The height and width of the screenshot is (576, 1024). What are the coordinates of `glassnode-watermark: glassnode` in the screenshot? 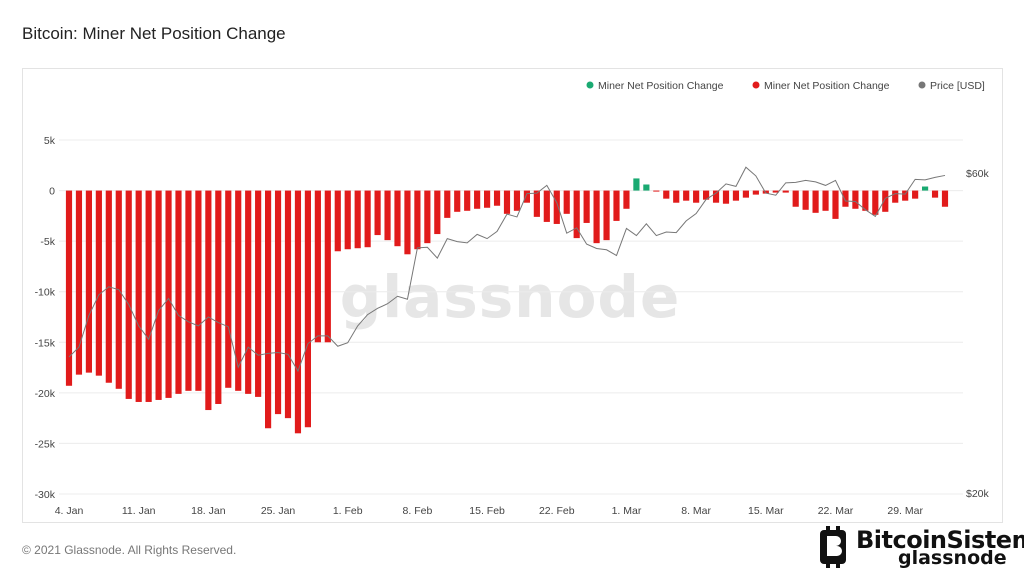 It's located at (510, 297).